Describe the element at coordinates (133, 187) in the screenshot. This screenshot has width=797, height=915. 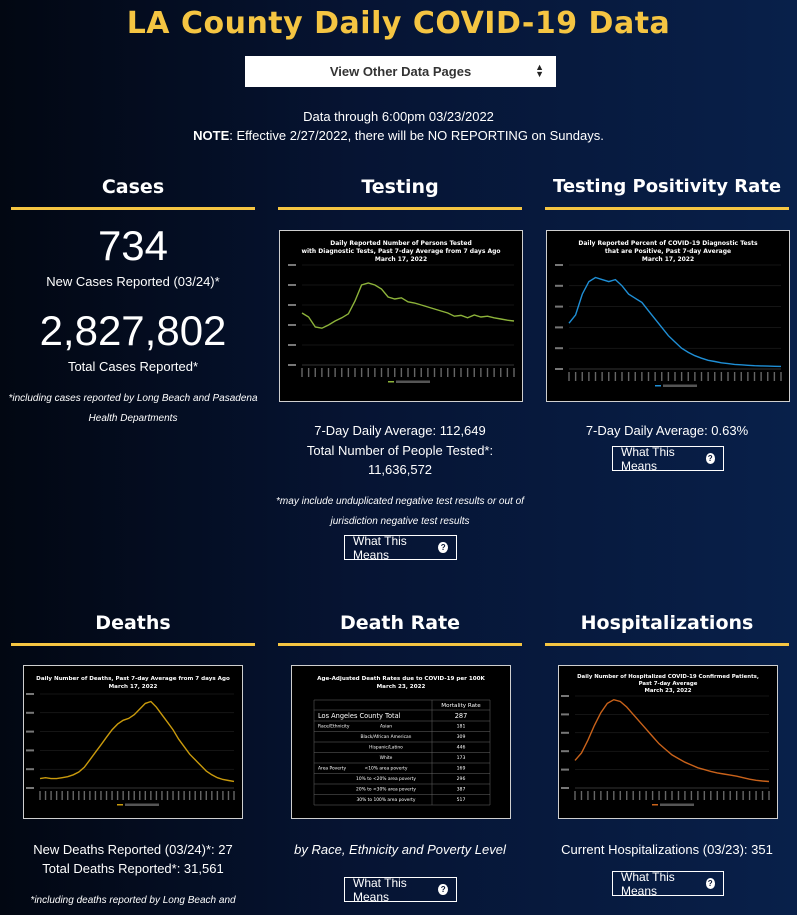
I see `cases-heading: Cases` at that location.